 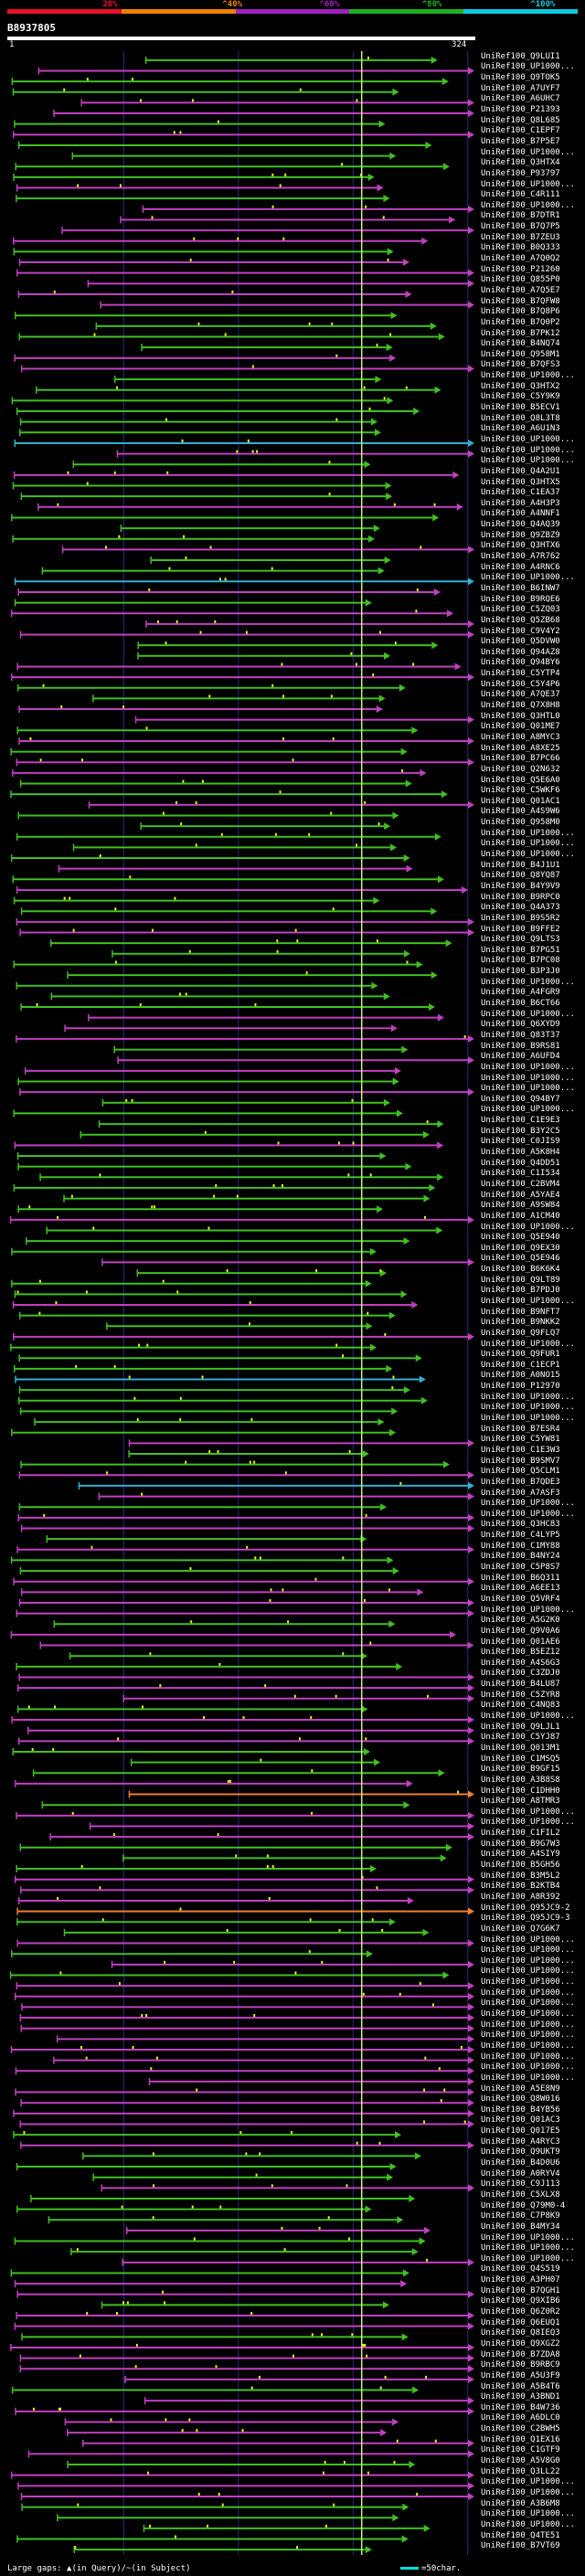 What do you see at coordinates (525, 1908) in the screenshot?
I see `hit-label: UniRef100_Q95JC9-2` at bounding box center [525, 1908].